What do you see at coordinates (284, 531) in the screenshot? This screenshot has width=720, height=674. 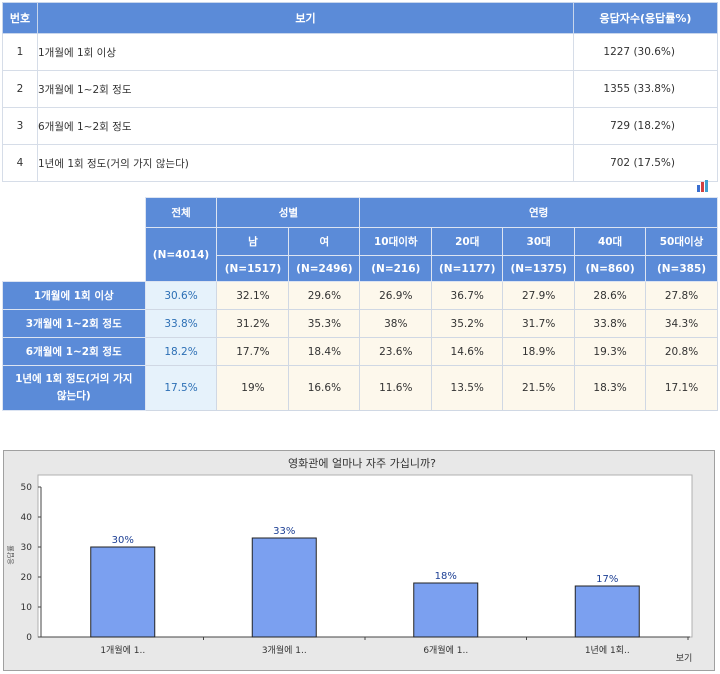 I see `bar-value-label: 33%` at bounding box center [284, 531].